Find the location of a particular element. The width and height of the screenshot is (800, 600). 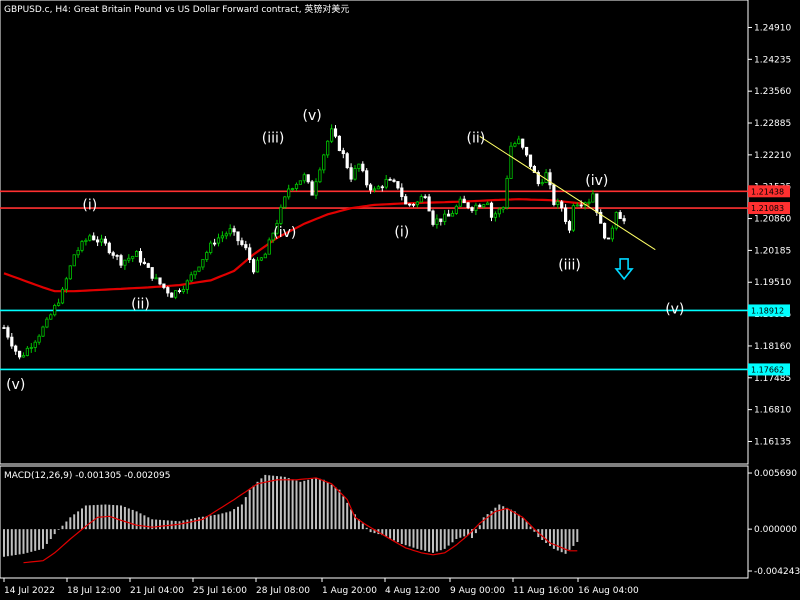

macd-signal-line is located at coordinates (300, 520).